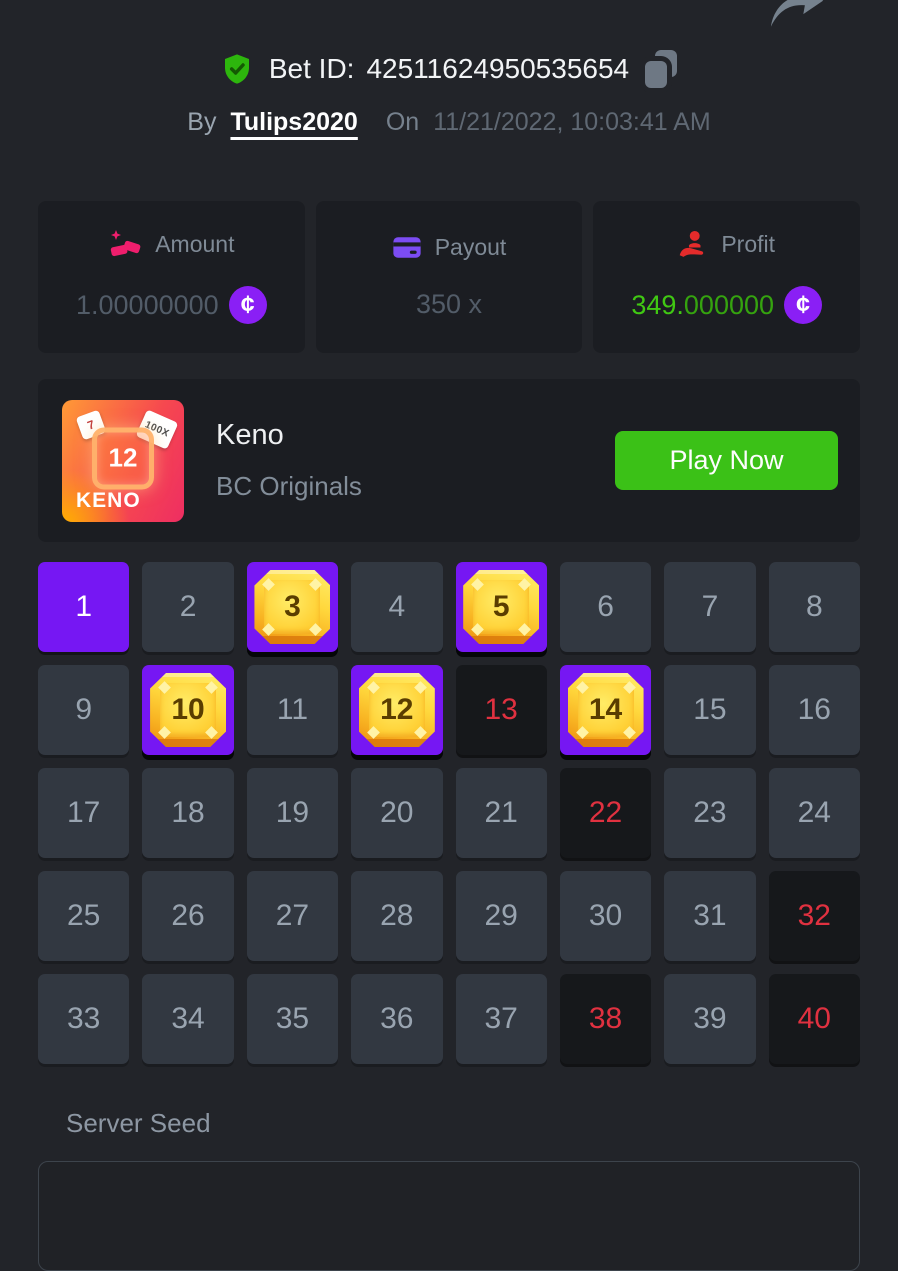 The width and height of the screenshot is (898, 1271). Describe the element at coordinates (710, 1019) in the screenshot. I see `keno-cell-39: 39` at that location.